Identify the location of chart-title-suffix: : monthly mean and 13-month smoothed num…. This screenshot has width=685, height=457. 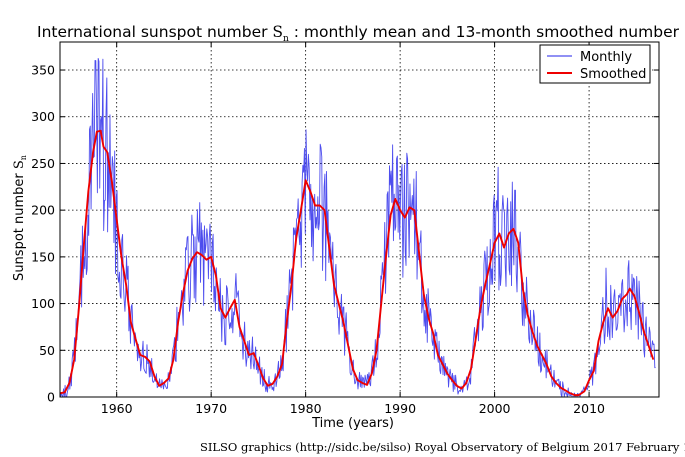
(484, 32).